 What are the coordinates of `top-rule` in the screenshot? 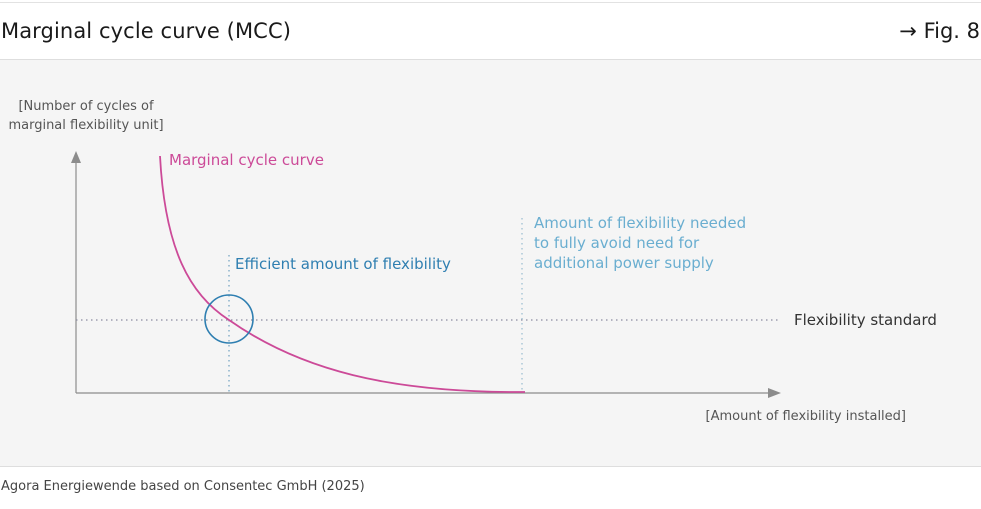 It's located at (490, 2).